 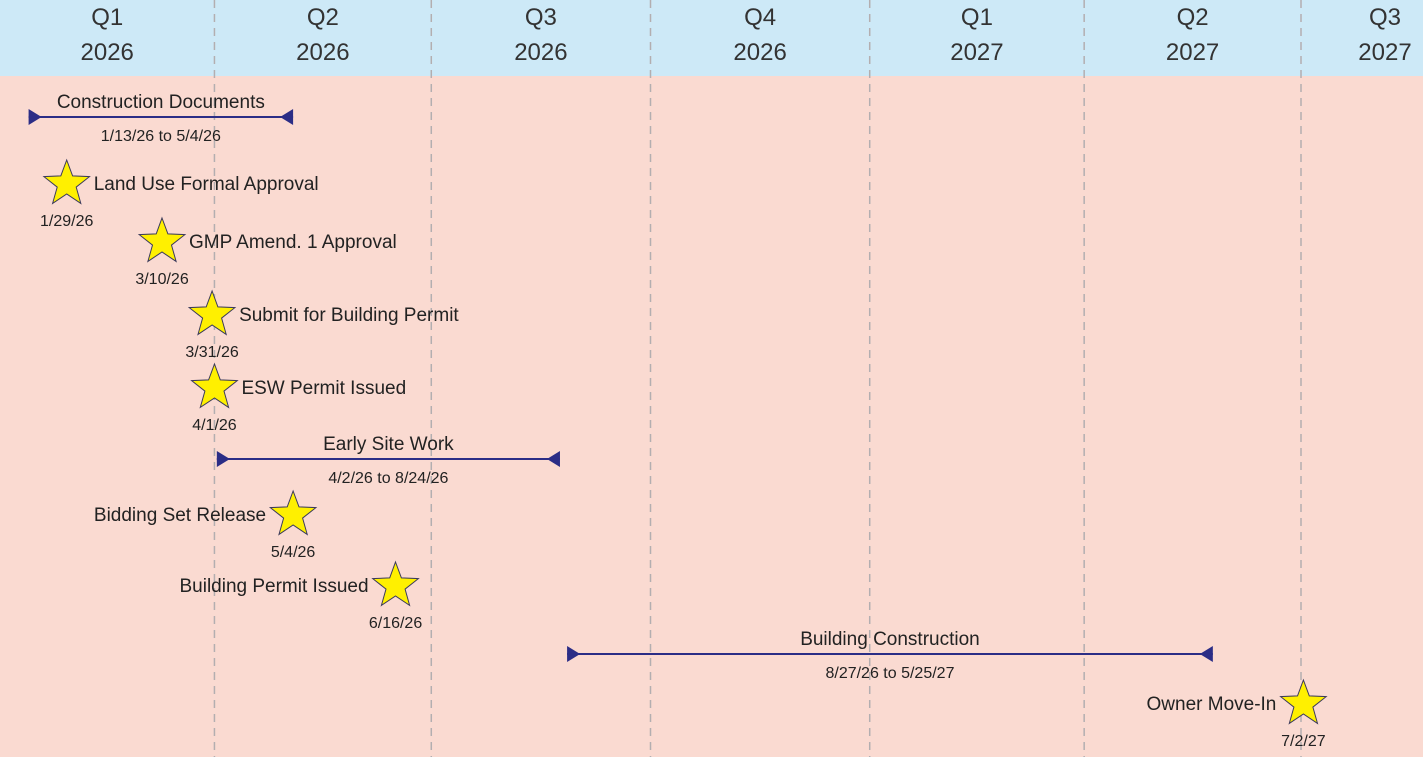 I want to click on milestone-date: 7/2/27, so click(x=1303, y=741).